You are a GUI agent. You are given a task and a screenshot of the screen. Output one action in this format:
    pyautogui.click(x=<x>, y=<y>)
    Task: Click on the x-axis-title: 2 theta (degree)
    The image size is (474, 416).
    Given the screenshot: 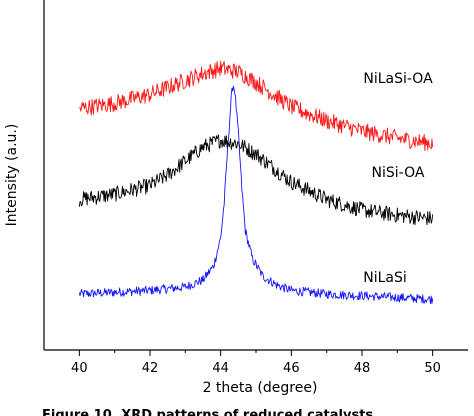 What is the action you would take?
    pyautogui.click(x=260, y=388)
    